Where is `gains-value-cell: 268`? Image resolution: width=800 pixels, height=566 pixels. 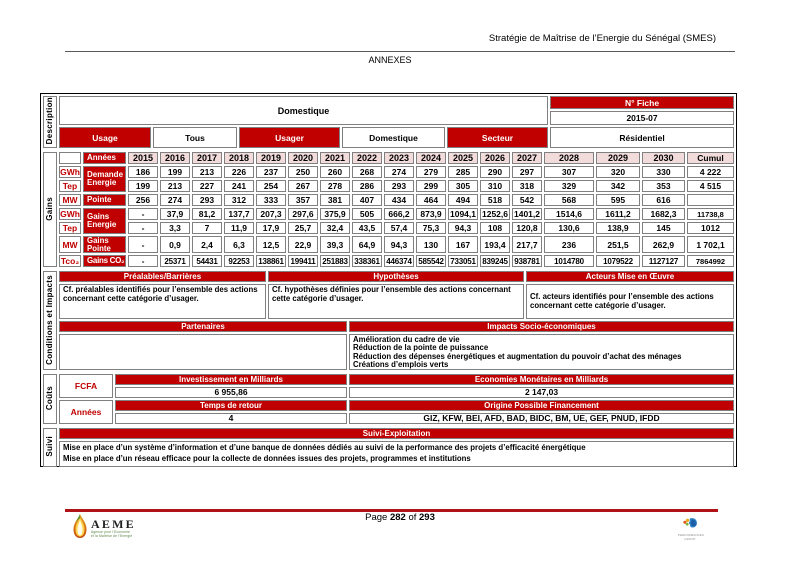 gains-value-cell: 268 is located at coordinates (367, 172).